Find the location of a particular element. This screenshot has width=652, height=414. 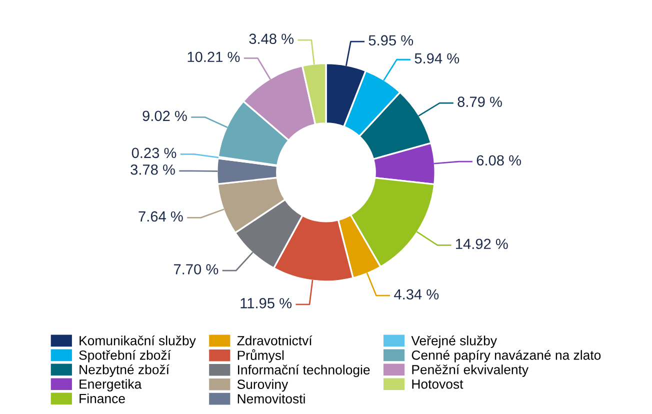

legend-label: Veřejné služby is located at coordinates (454, 341).